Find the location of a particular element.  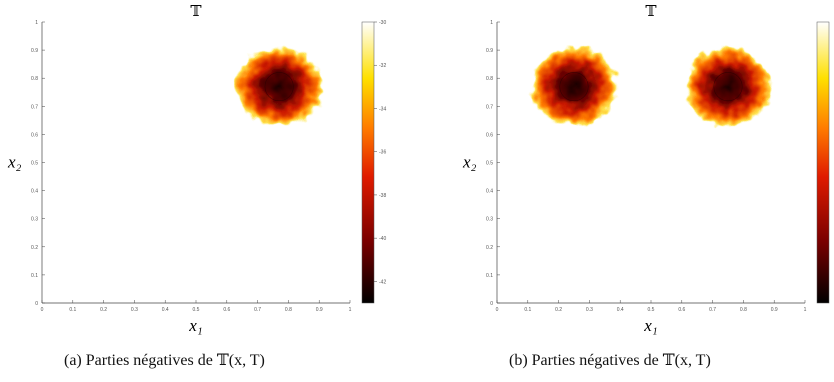

colorbar-tick-label: -32 is located at coordinates (382, 66).